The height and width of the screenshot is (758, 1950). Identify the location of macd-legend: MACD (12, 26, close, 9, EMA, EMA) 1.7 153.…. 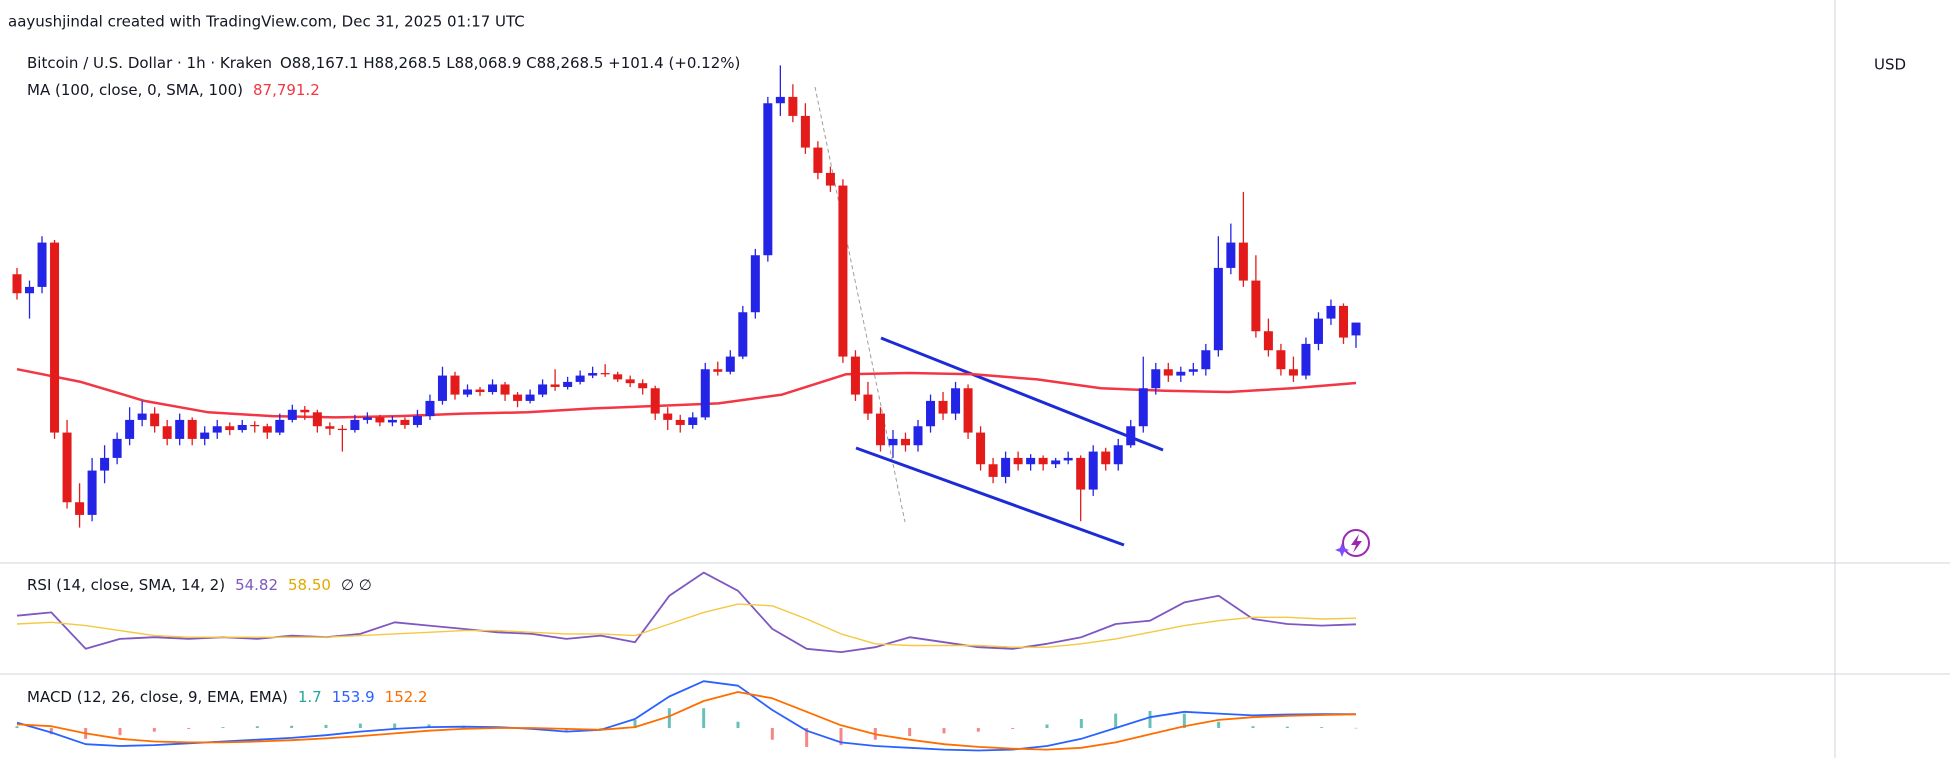
(227, 697).